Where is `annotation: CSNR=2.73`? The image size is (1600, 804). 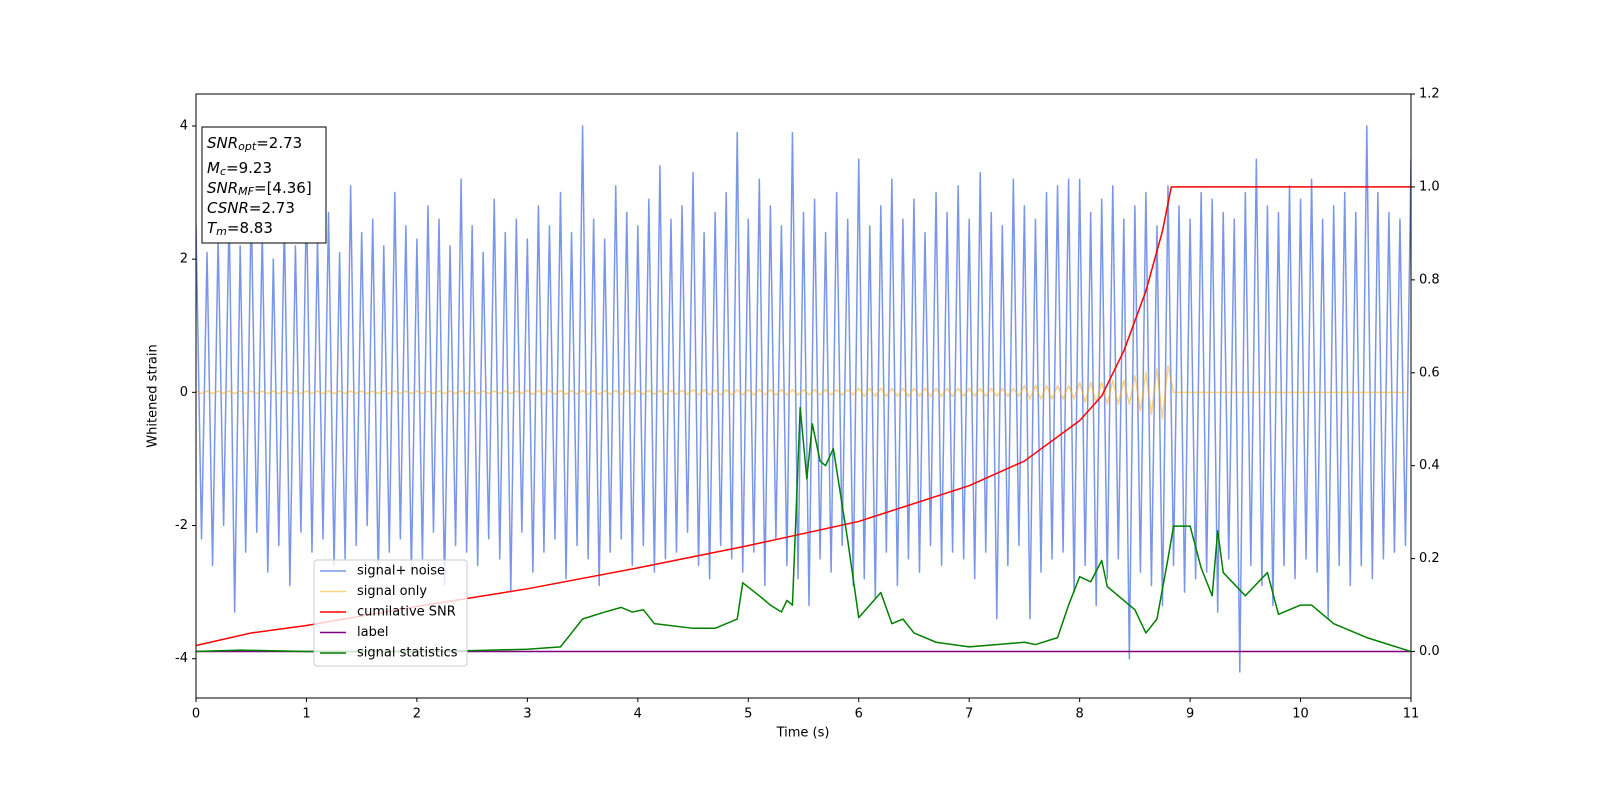 annotation: CSNR=2.73 is located at coordinates (251, 208).